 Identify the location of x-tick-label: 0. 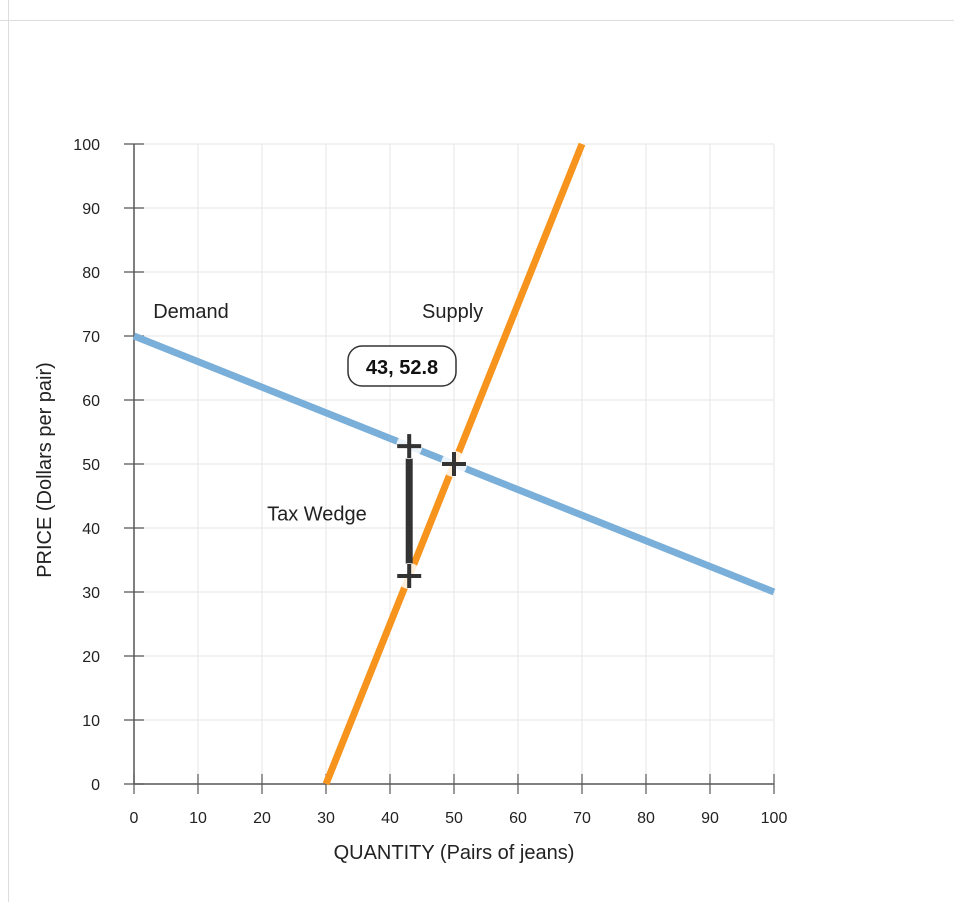
(134, 818).